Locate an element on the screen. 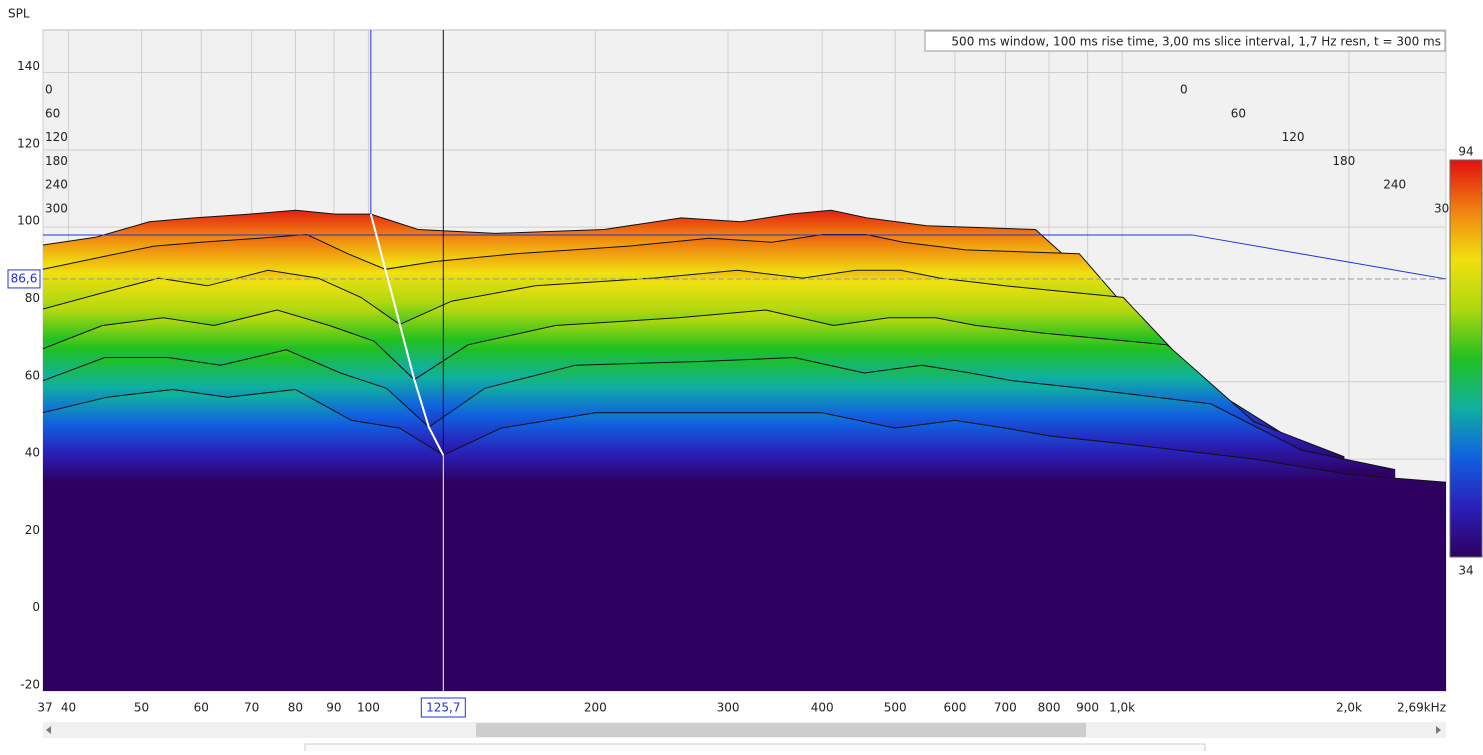  y-tick-label: 60 is located at coordinates (32, 375).